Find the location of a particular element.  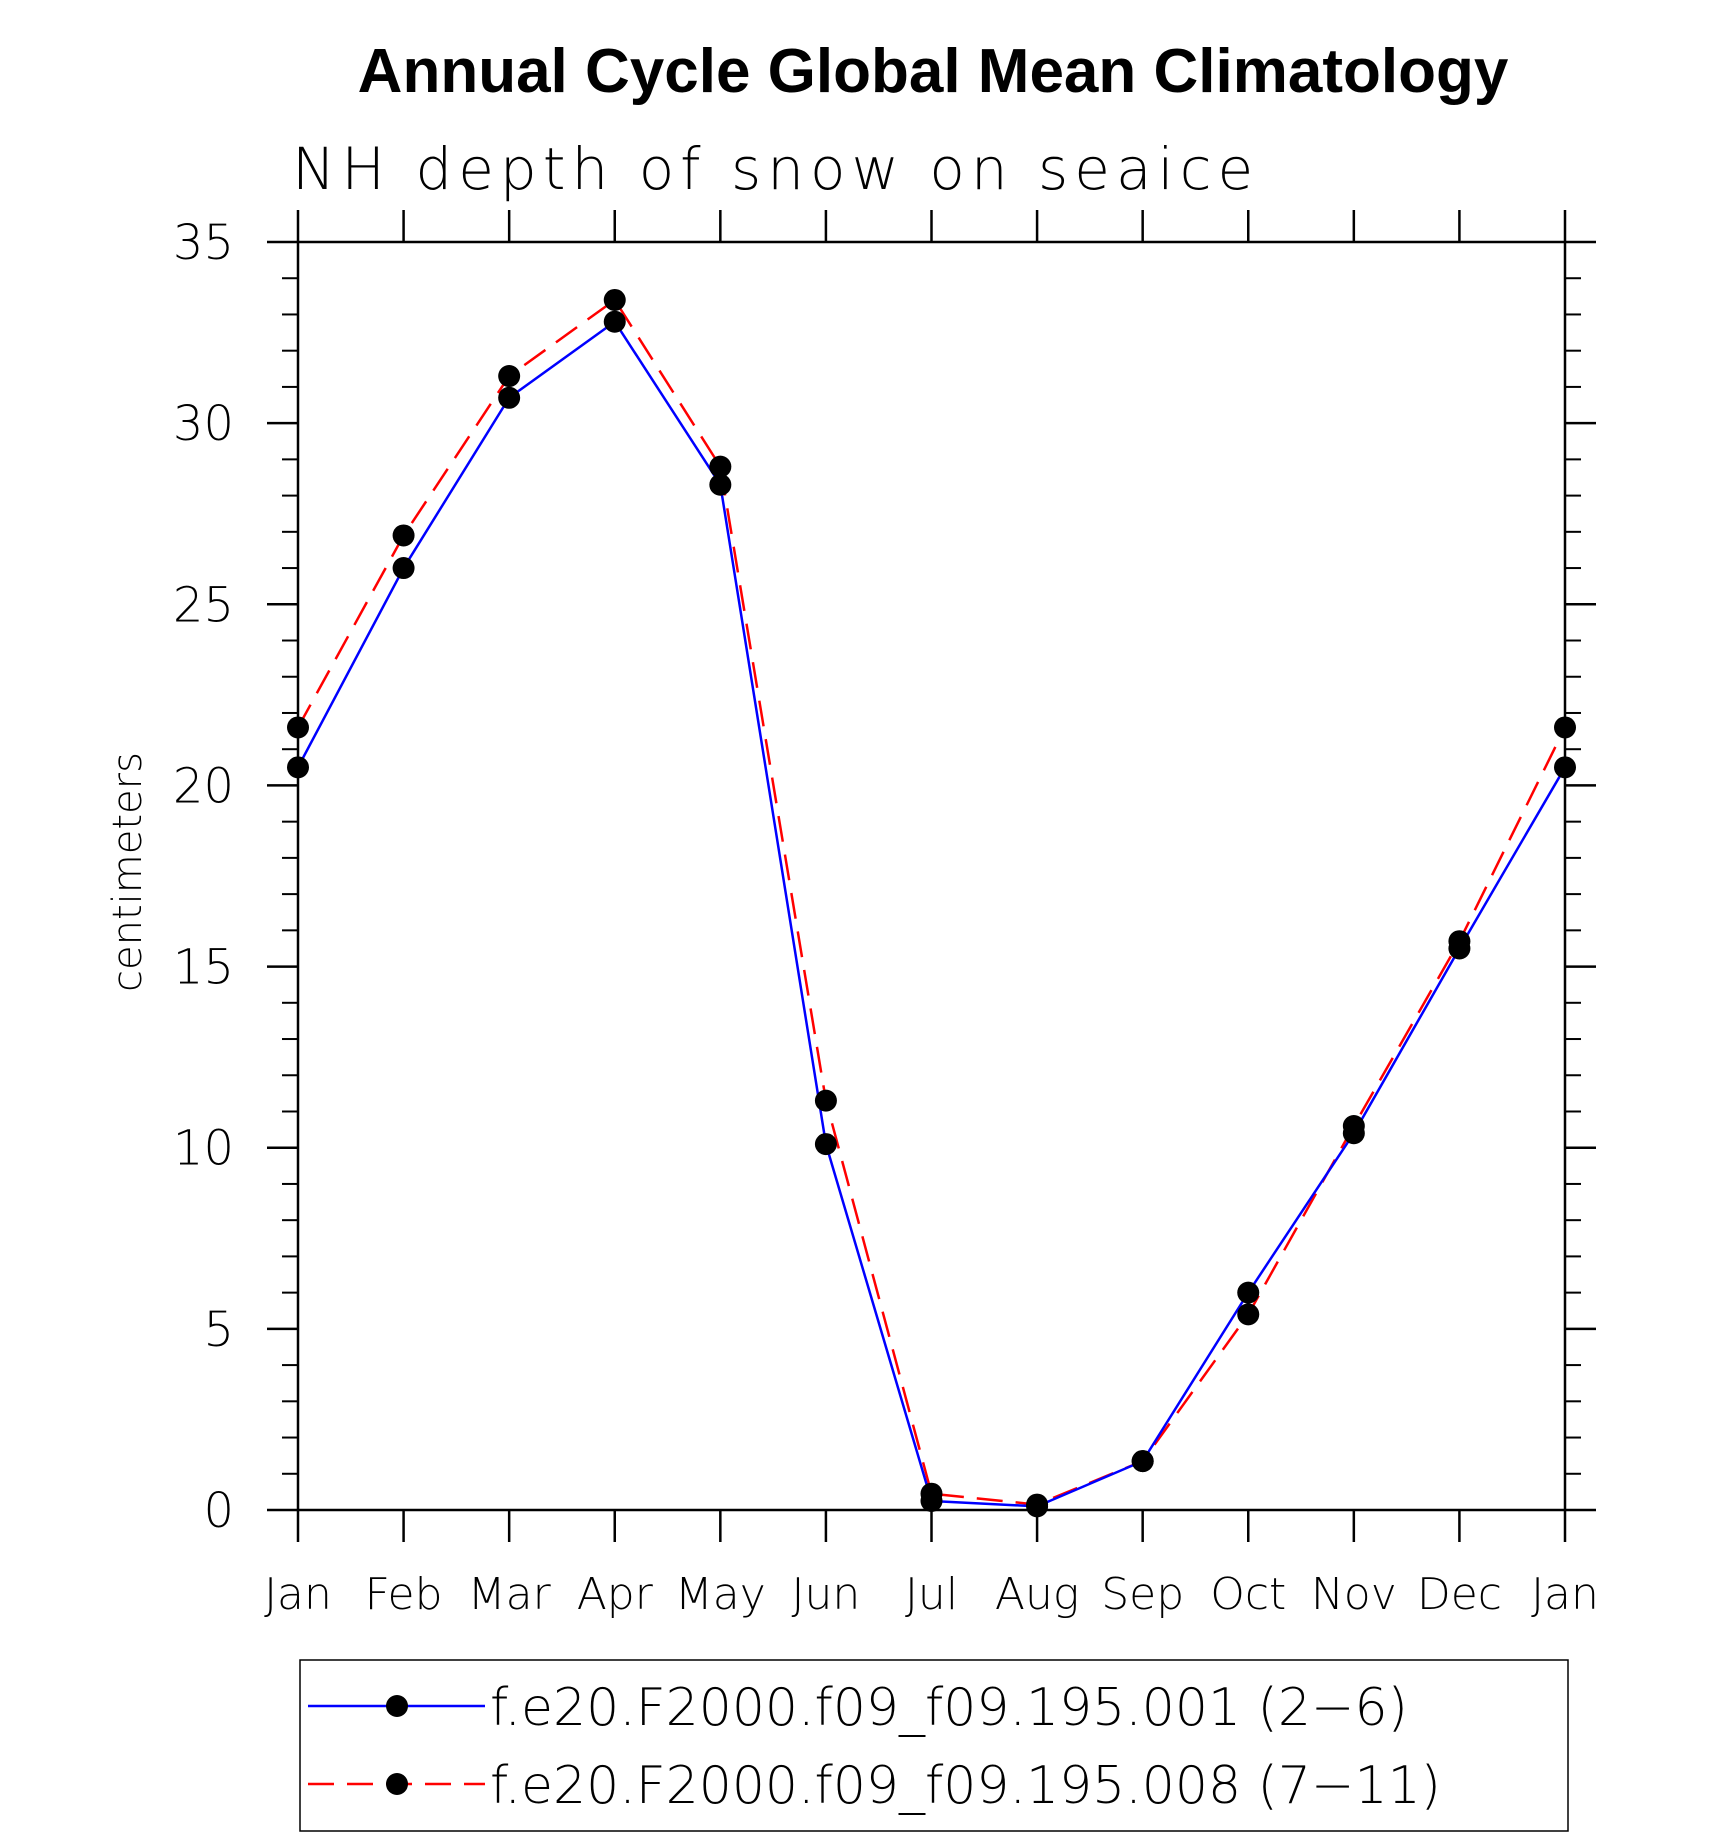

x-tick-label: Jul is located at coordinates (931, 1594).